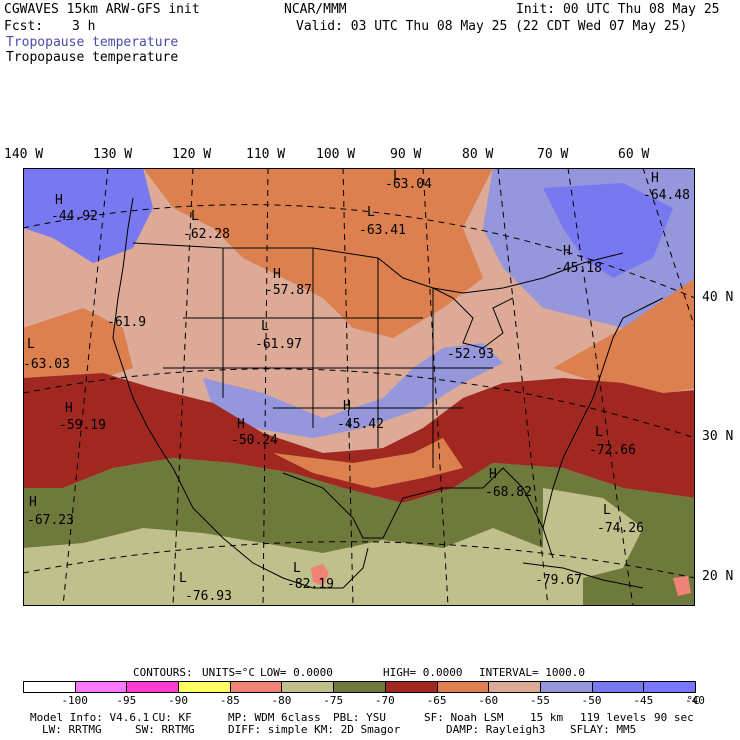 The width and height of the screenshot is (740, 740). Describe the element at coordinates (464, 717) in the screenshot. I see `surface-scheme: SF: Noah LSM` at that location.